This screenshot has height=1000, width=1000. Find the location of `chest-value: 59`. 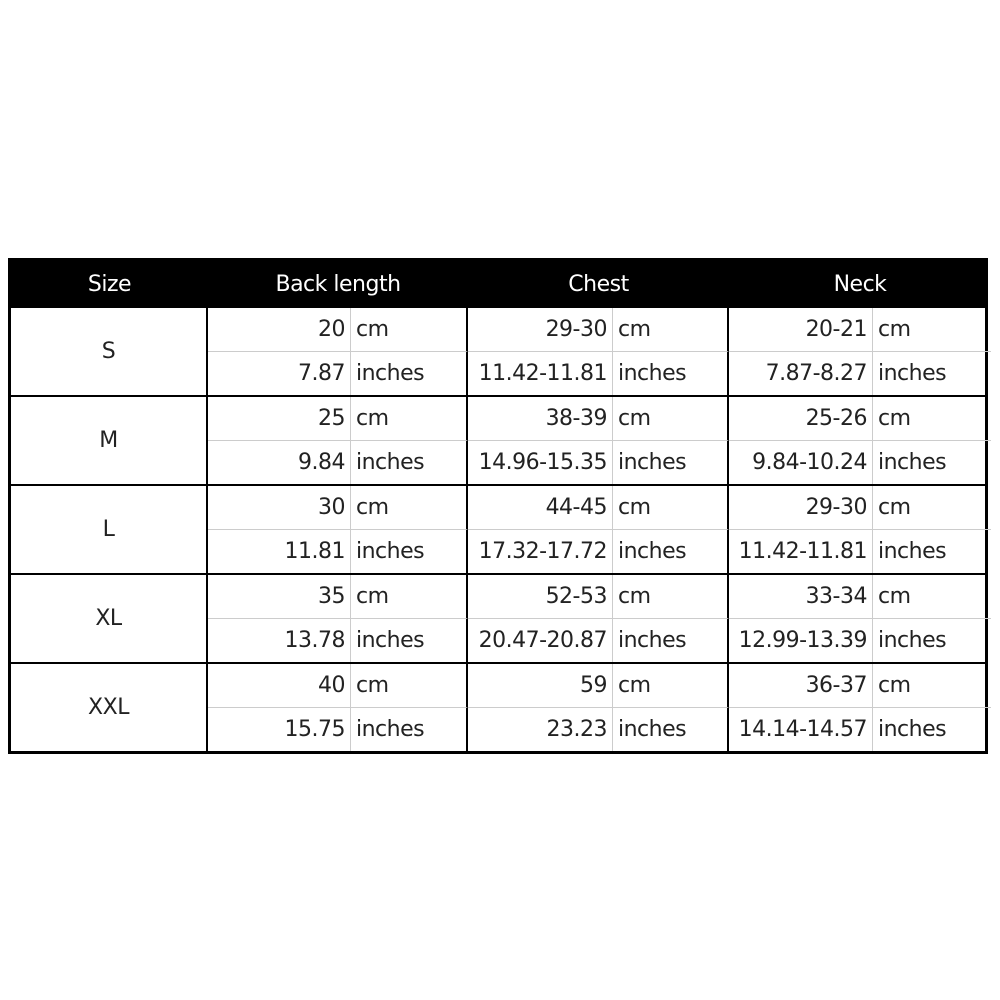

chest-value: 59 is located at coordinates (540, 686).